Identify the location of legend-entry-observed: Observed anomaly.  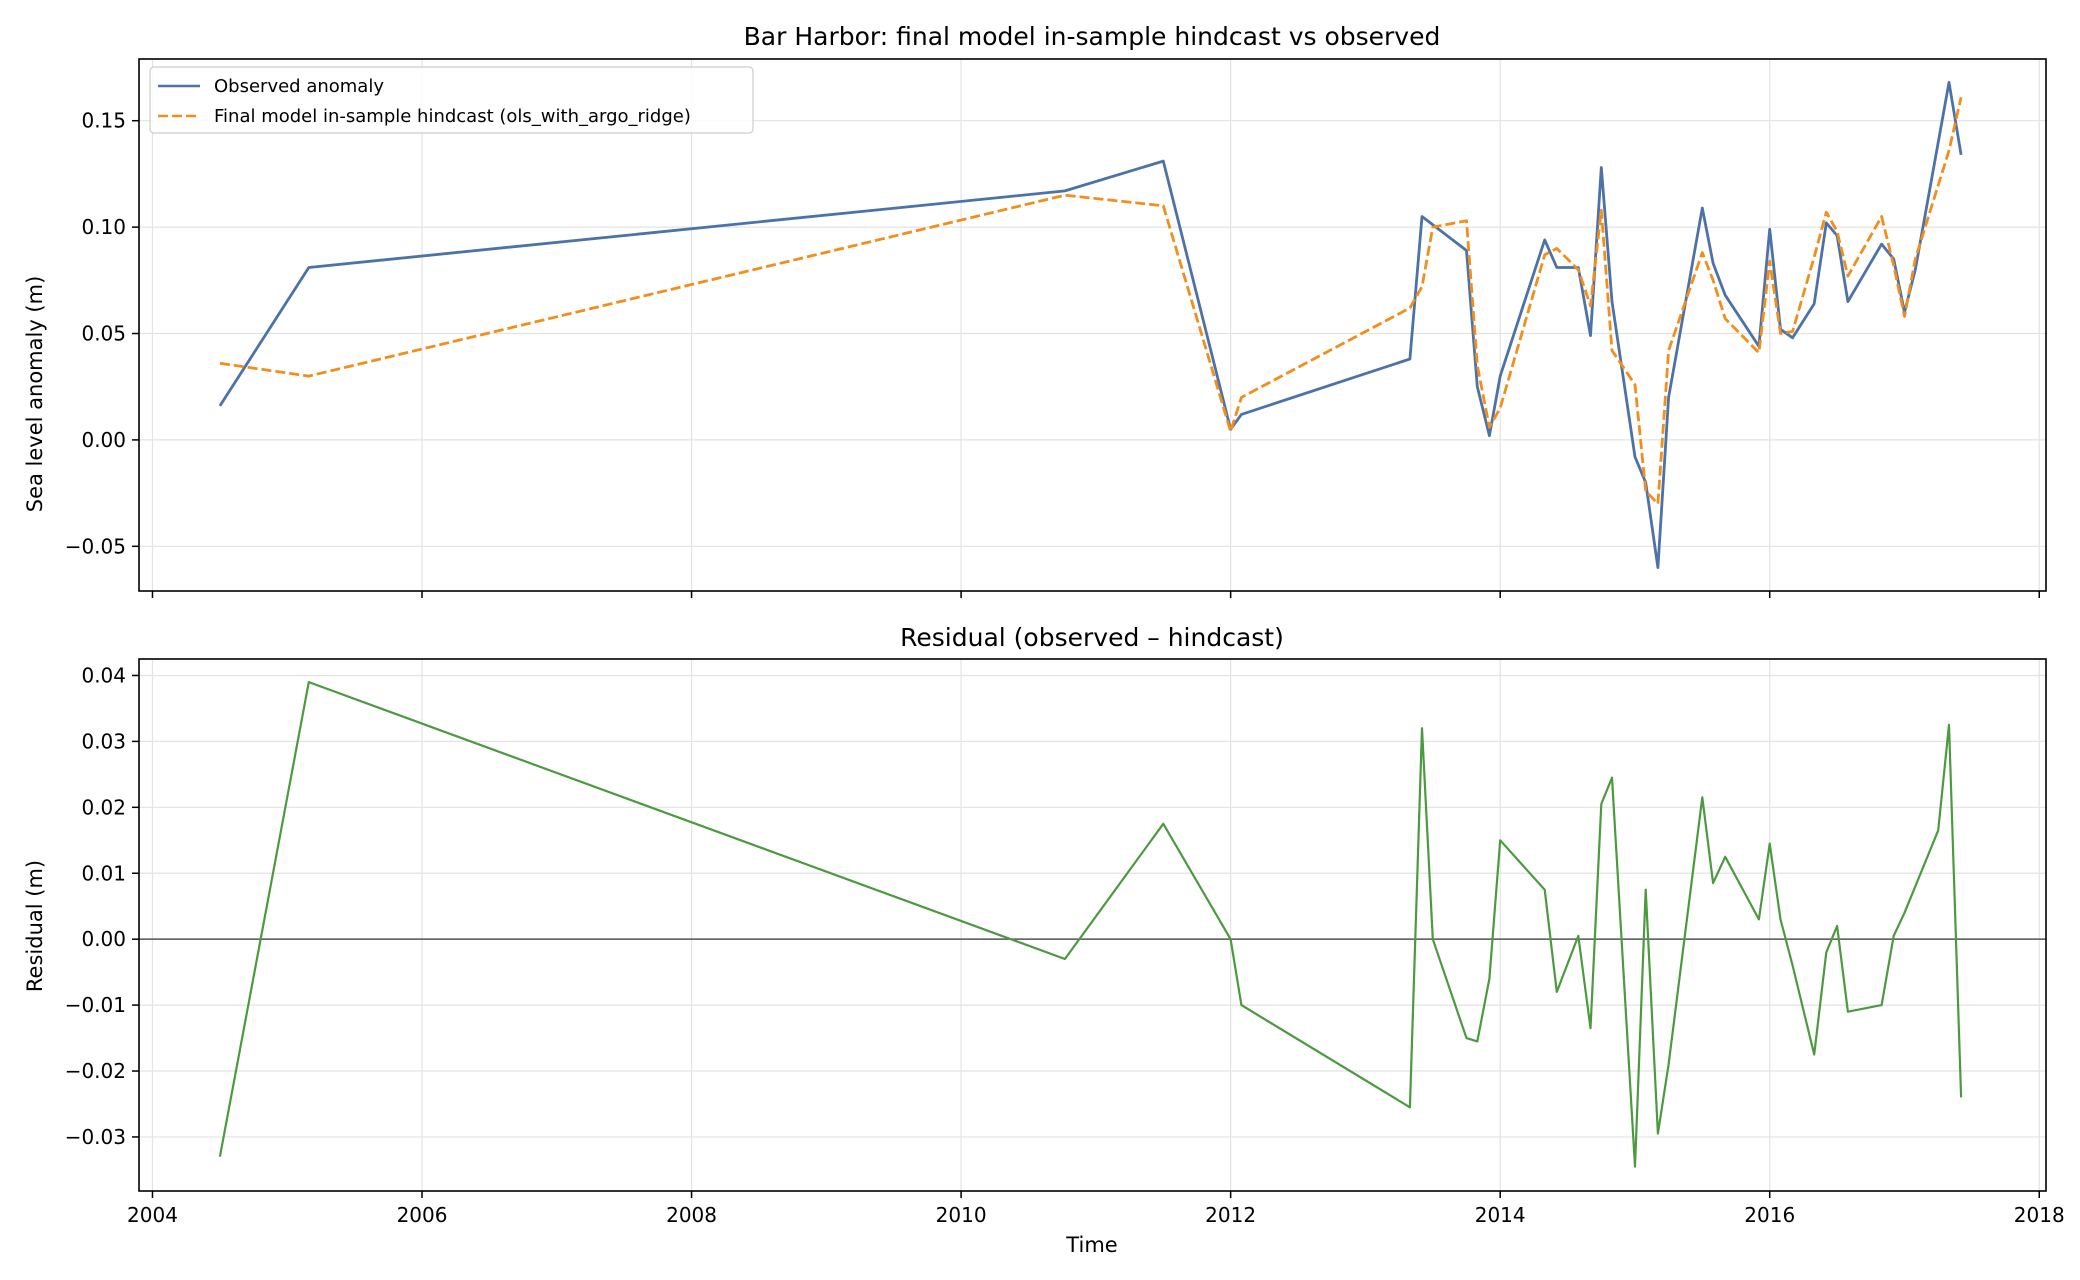
(299, 86).